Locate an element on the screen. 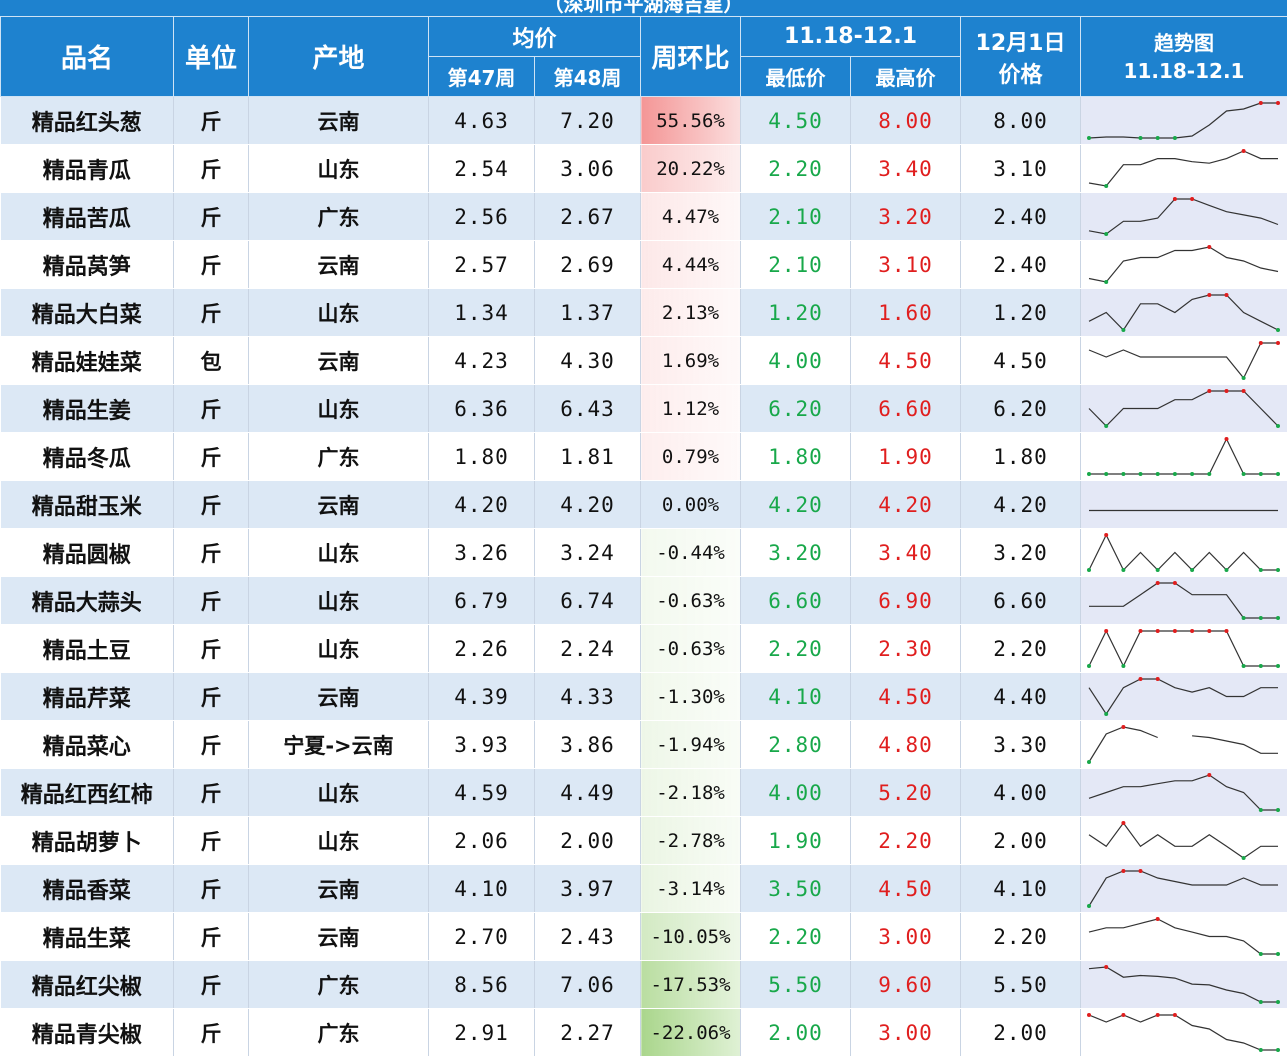 The height and width of the screenshot is (1057, 1287). table-row: 精品生姜斤山东 6.36 6.43 1.12% 6.20 6.60 6.20 is located at coordinates (643, 408).